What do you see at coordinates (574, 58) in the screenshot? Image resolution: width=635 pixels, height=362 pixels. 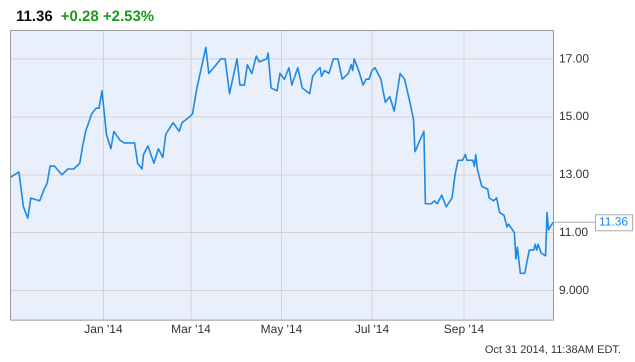 I see `y-tick-label: 17.00` at bounding box center [574, 58].